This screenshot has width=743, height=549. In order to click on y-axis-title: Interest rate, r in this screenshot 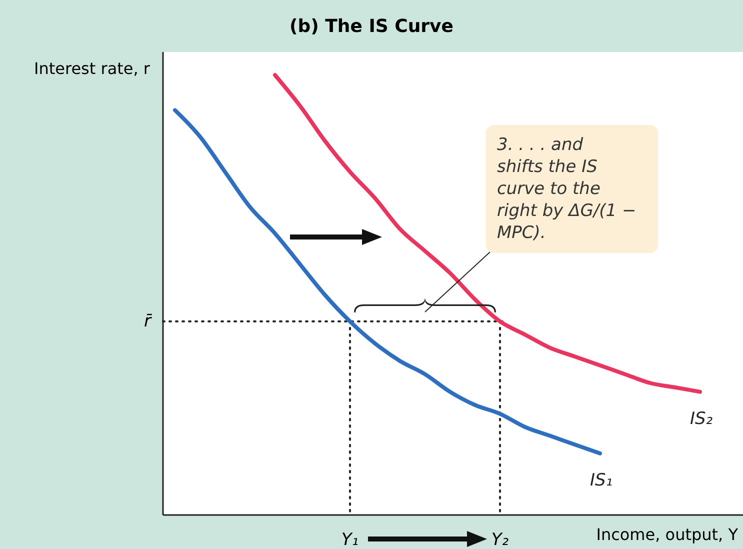, I will do `click(92, 68)`.